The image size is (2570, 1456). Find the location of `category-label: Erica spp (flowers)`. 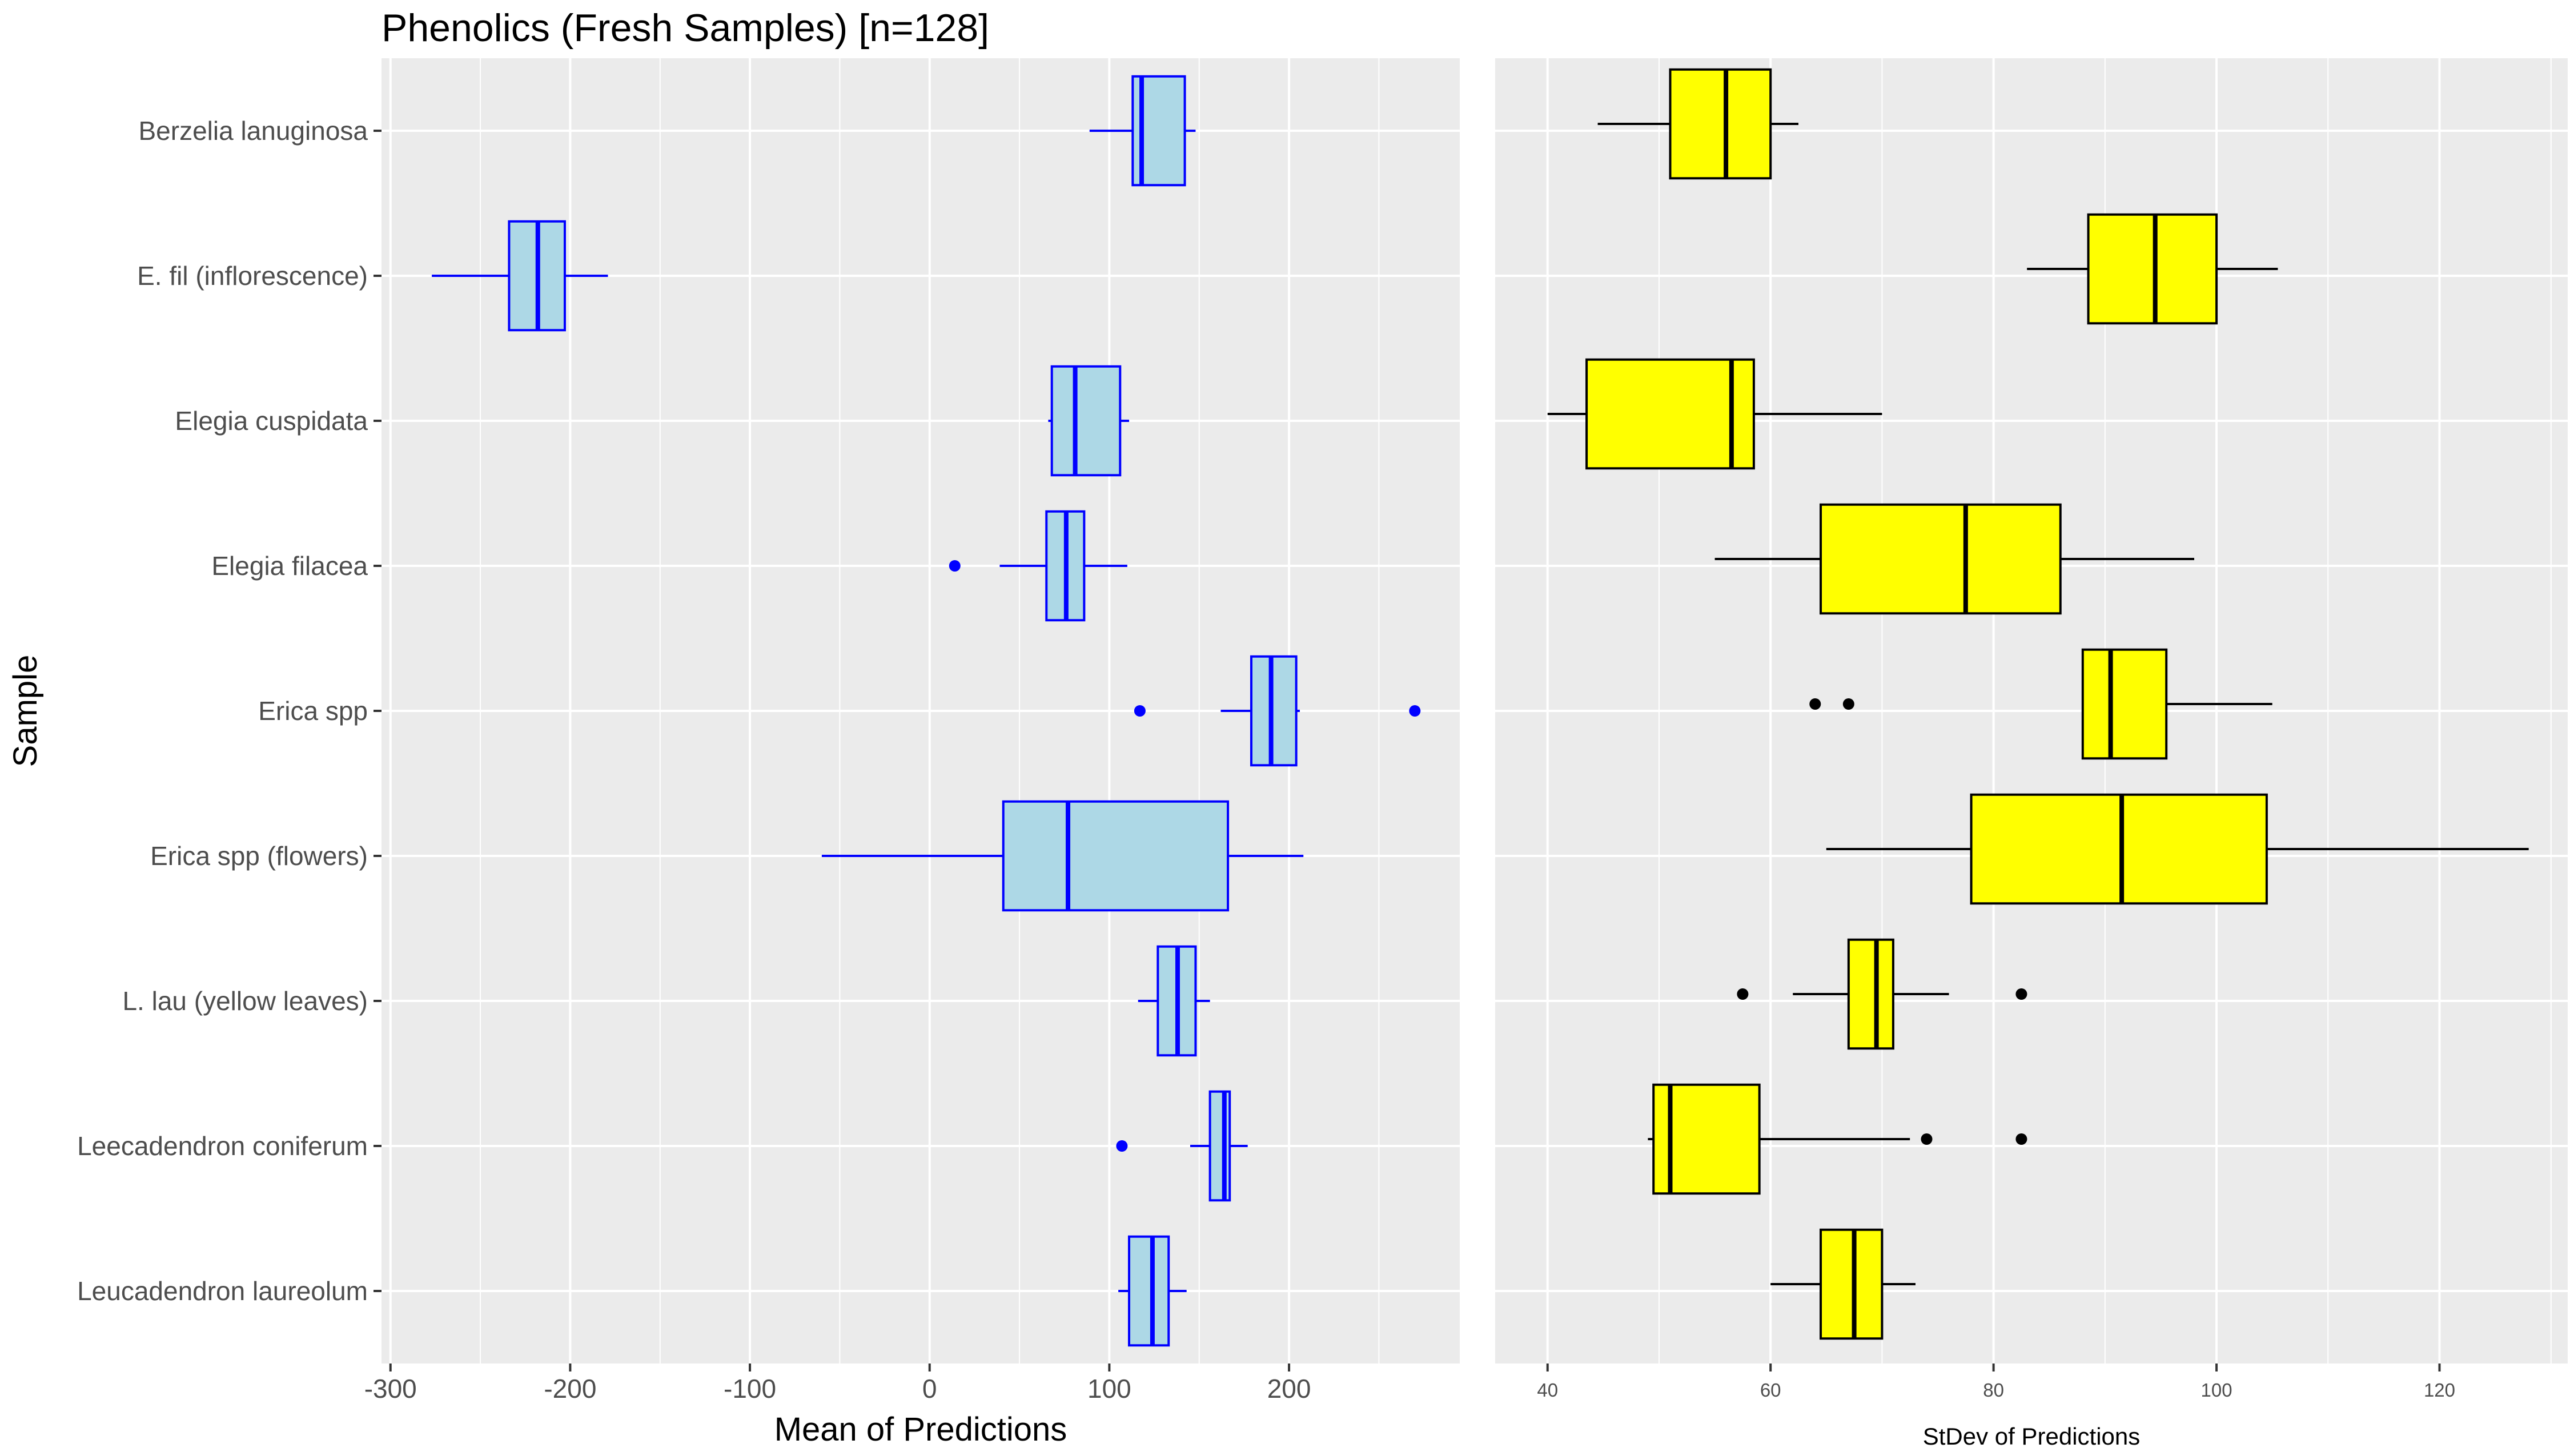

category-label: Erica spp (flowers) is located at coordinates (259, 856).